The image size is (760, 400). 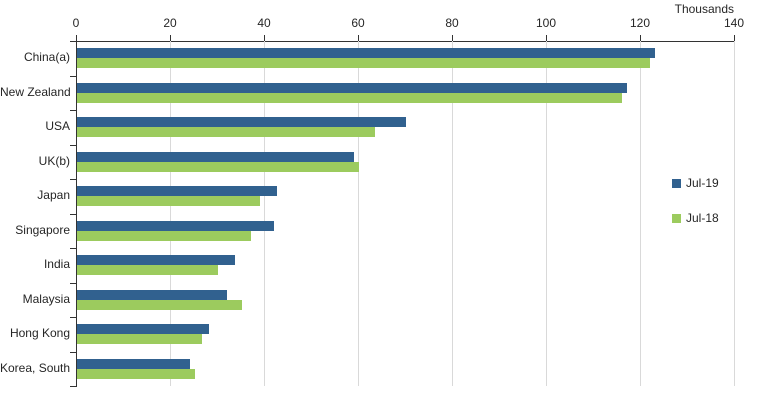 I want to click on category-label: China(a), so click(x=46, y=57).